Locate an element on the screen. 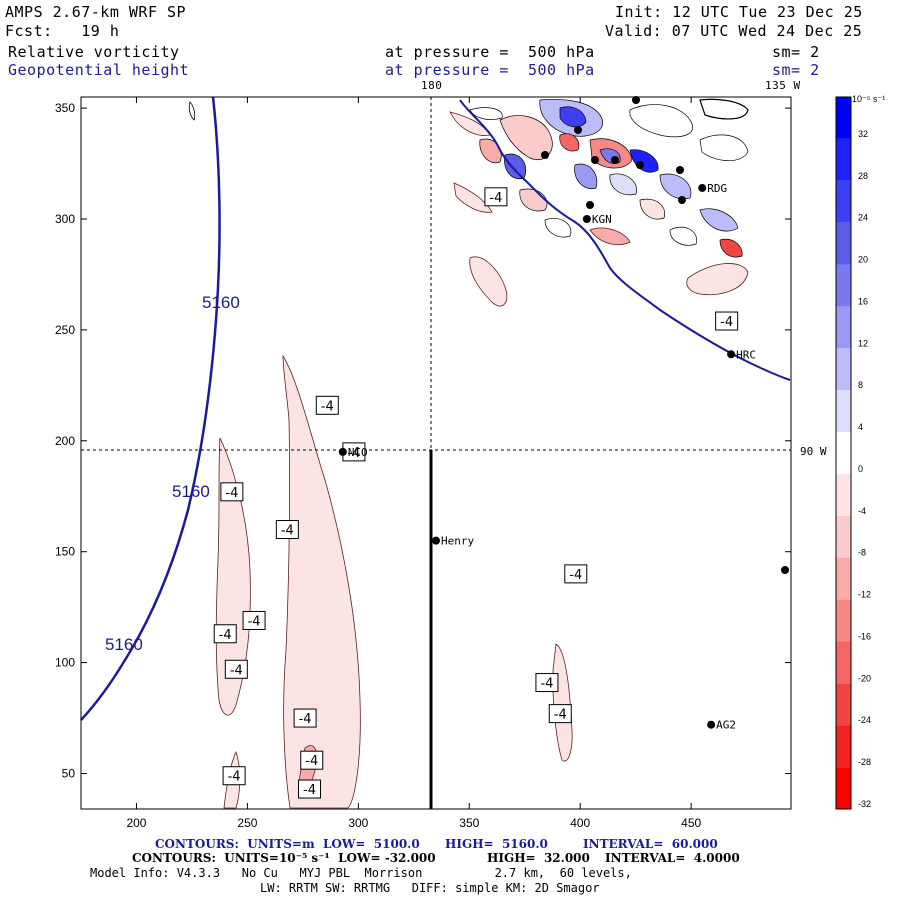  colorbar-tick-label: 8 is located at coordinates (860, 385).